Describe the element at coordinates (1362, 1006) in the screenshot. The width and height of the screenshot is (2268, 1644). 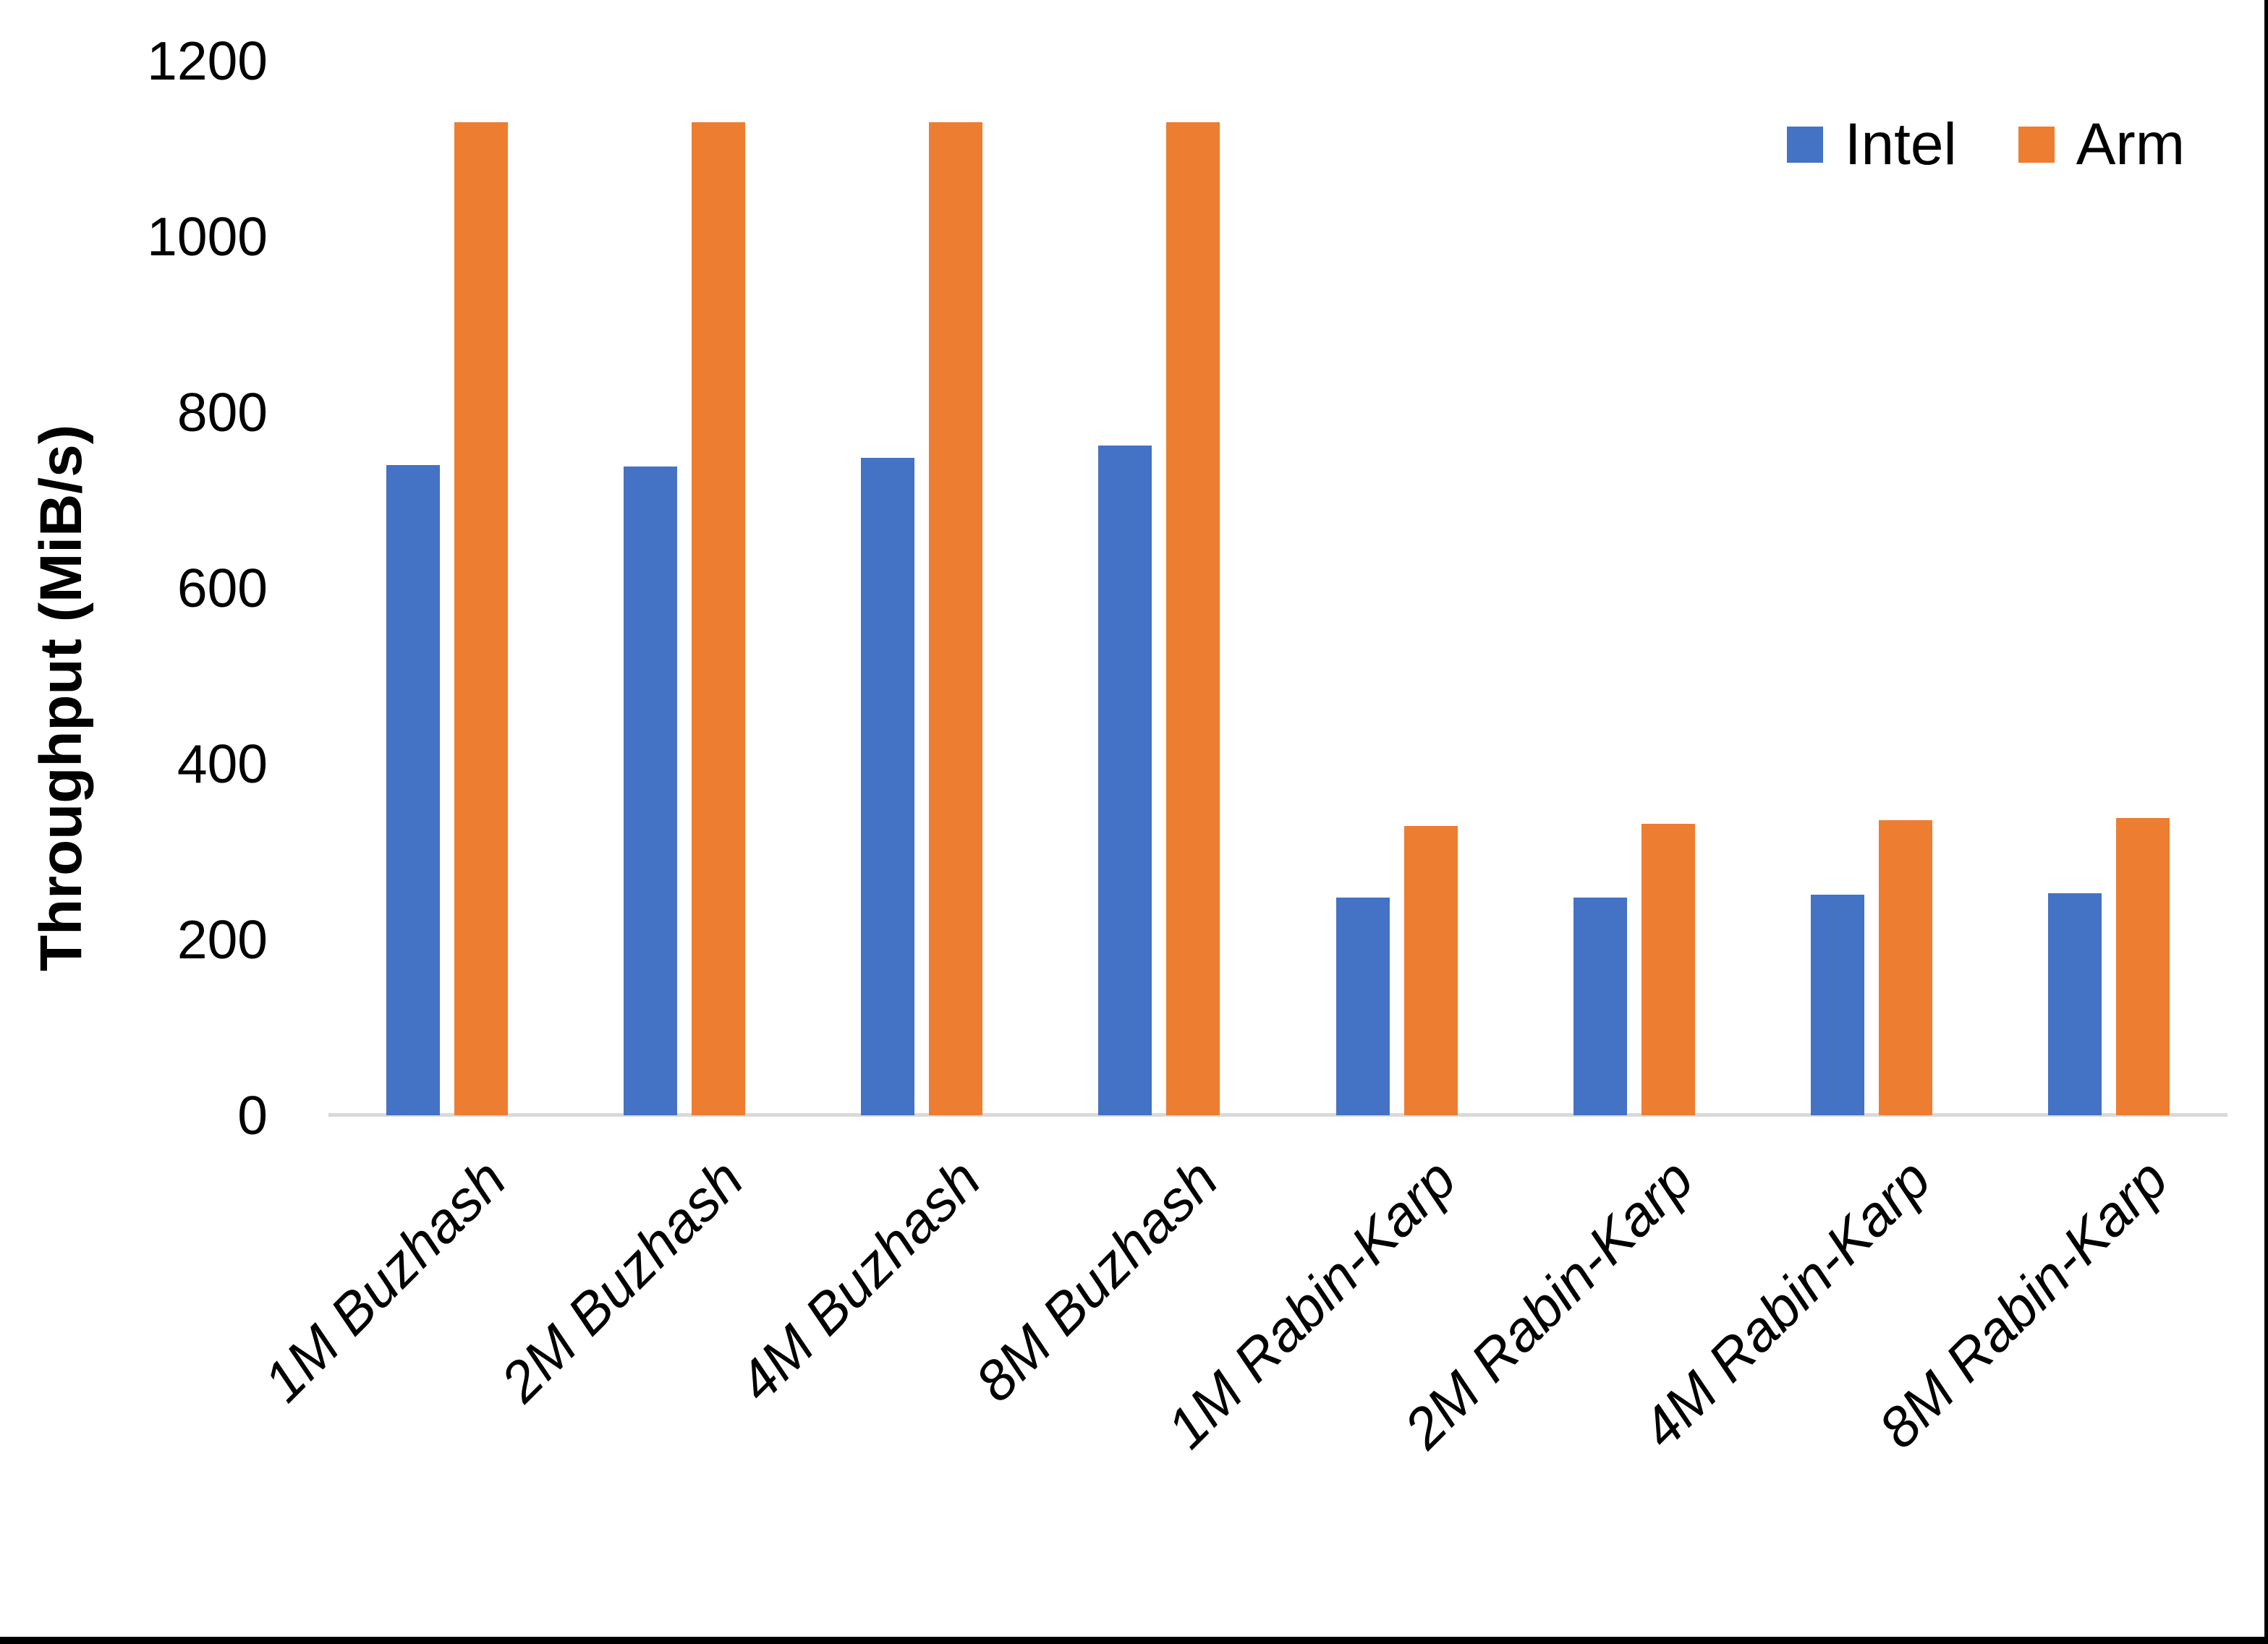
I see `bar-intel-1m-rabin-karp` at that location.